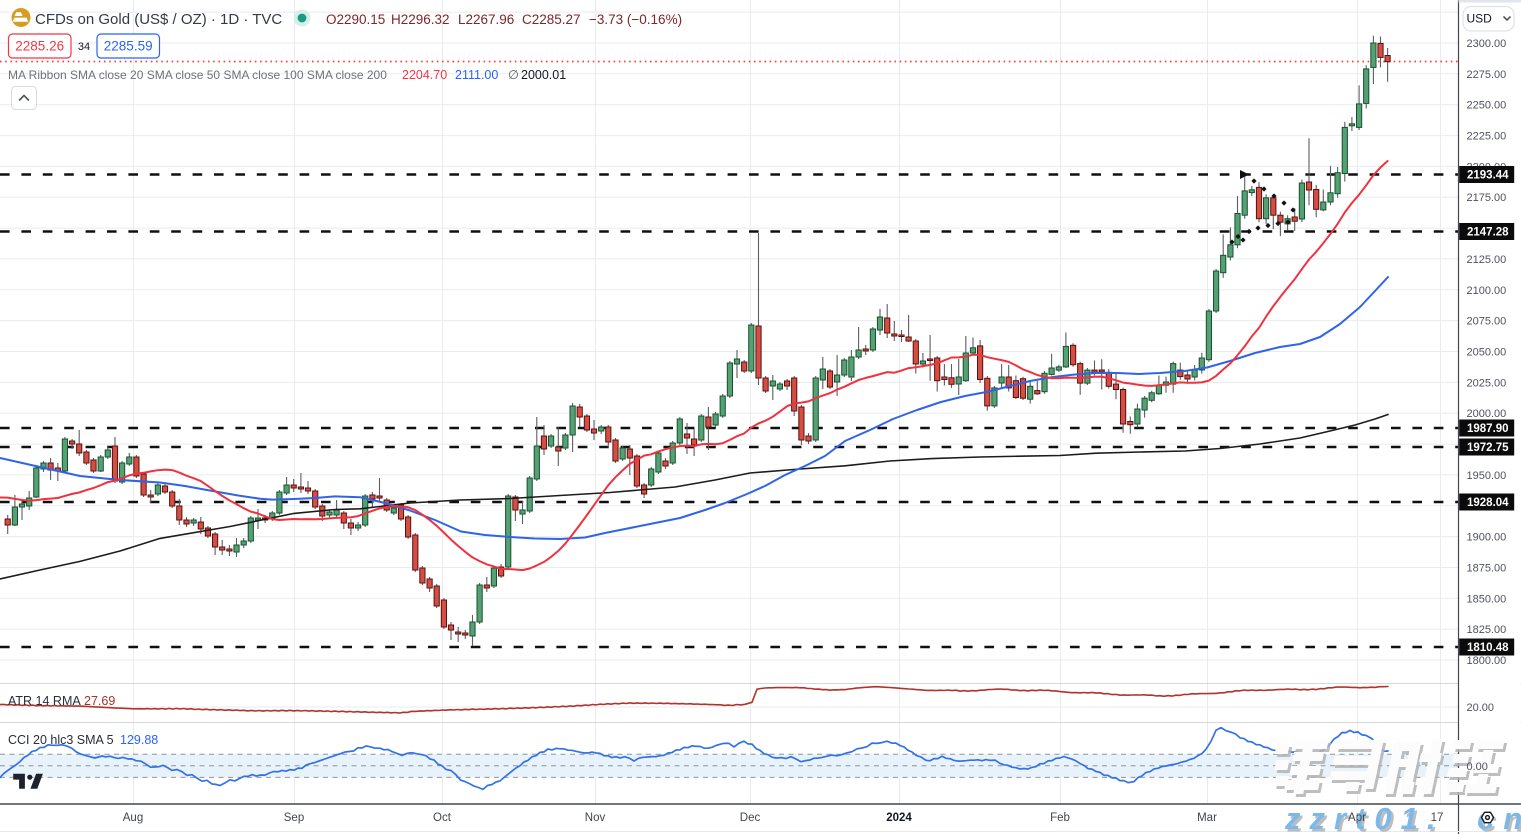  Describe the element at coordinates (420, 19) in the screenshot. I see `svg-text: H2296.32` at that location.